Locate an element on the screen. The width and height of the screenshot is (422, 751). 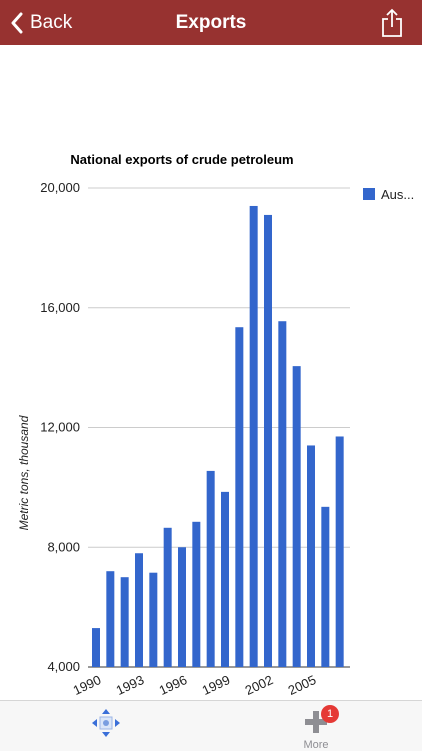
y-axis-label: Metric tons, thousand is located at coordinates (24, 472).